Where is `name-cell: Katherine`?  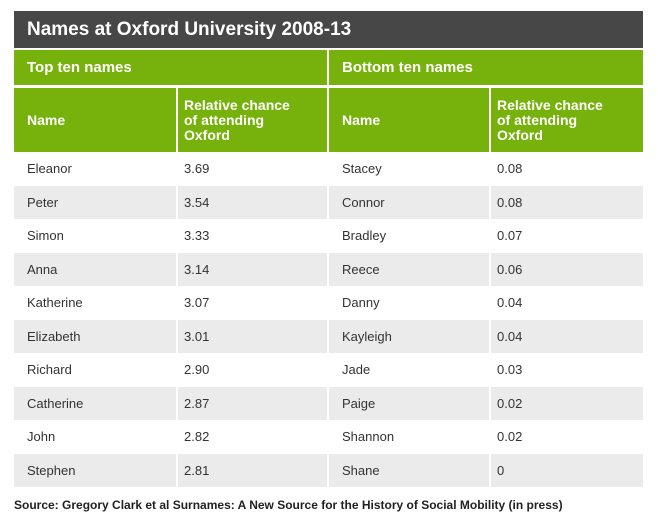
name-cell: Katherine is located at coordinates (95, 303).